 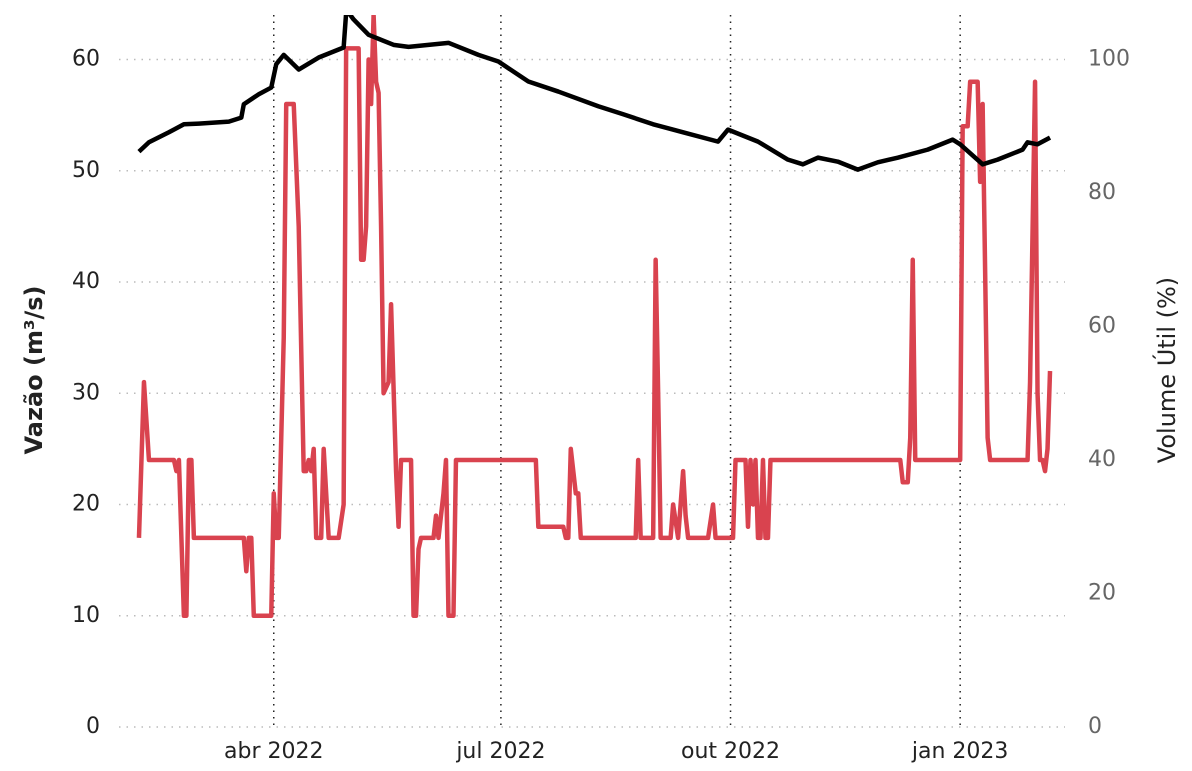 What do you see at coordinates (1102, 192) in the screenshot?
I see `y2-tick-label: 80` at bounding box center [1102, 192].